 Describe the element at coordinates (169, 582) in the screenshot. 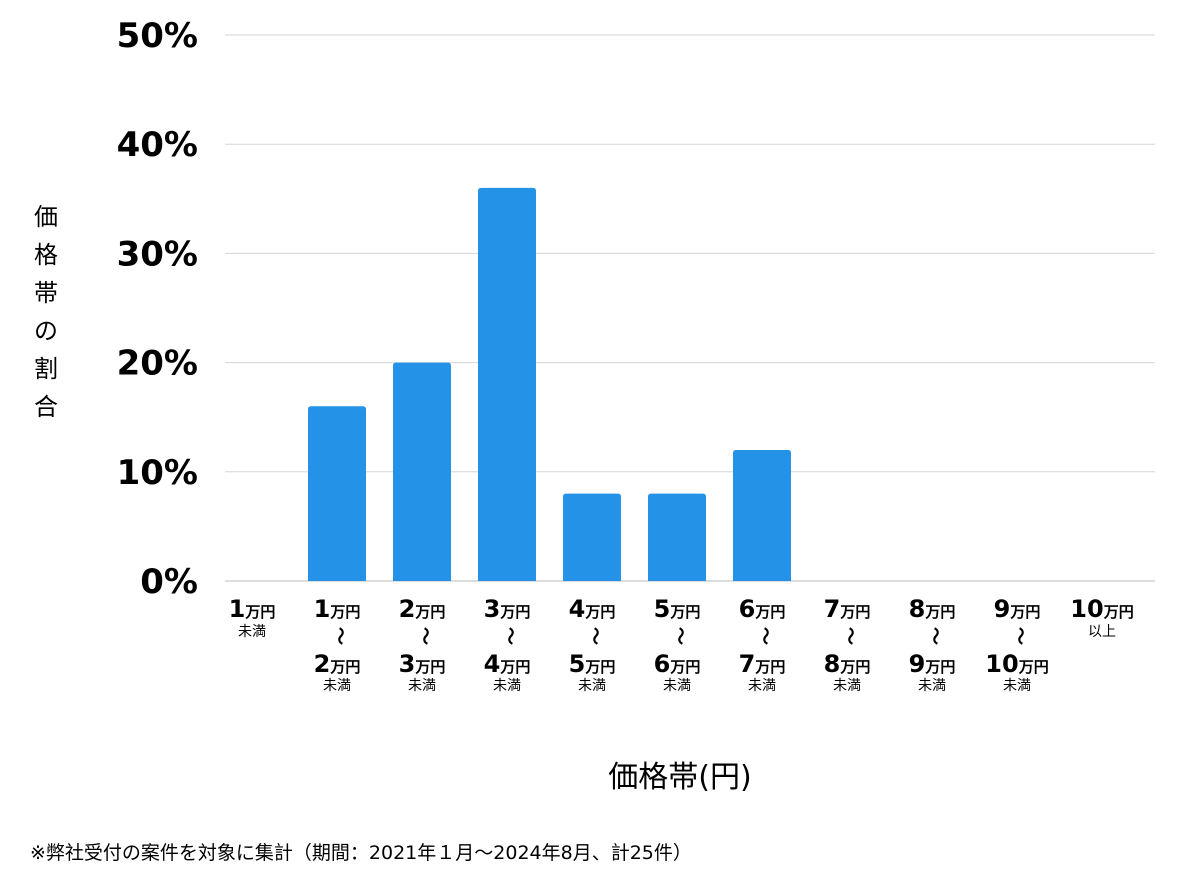

I see `y-tick-label: 0%` at that location.